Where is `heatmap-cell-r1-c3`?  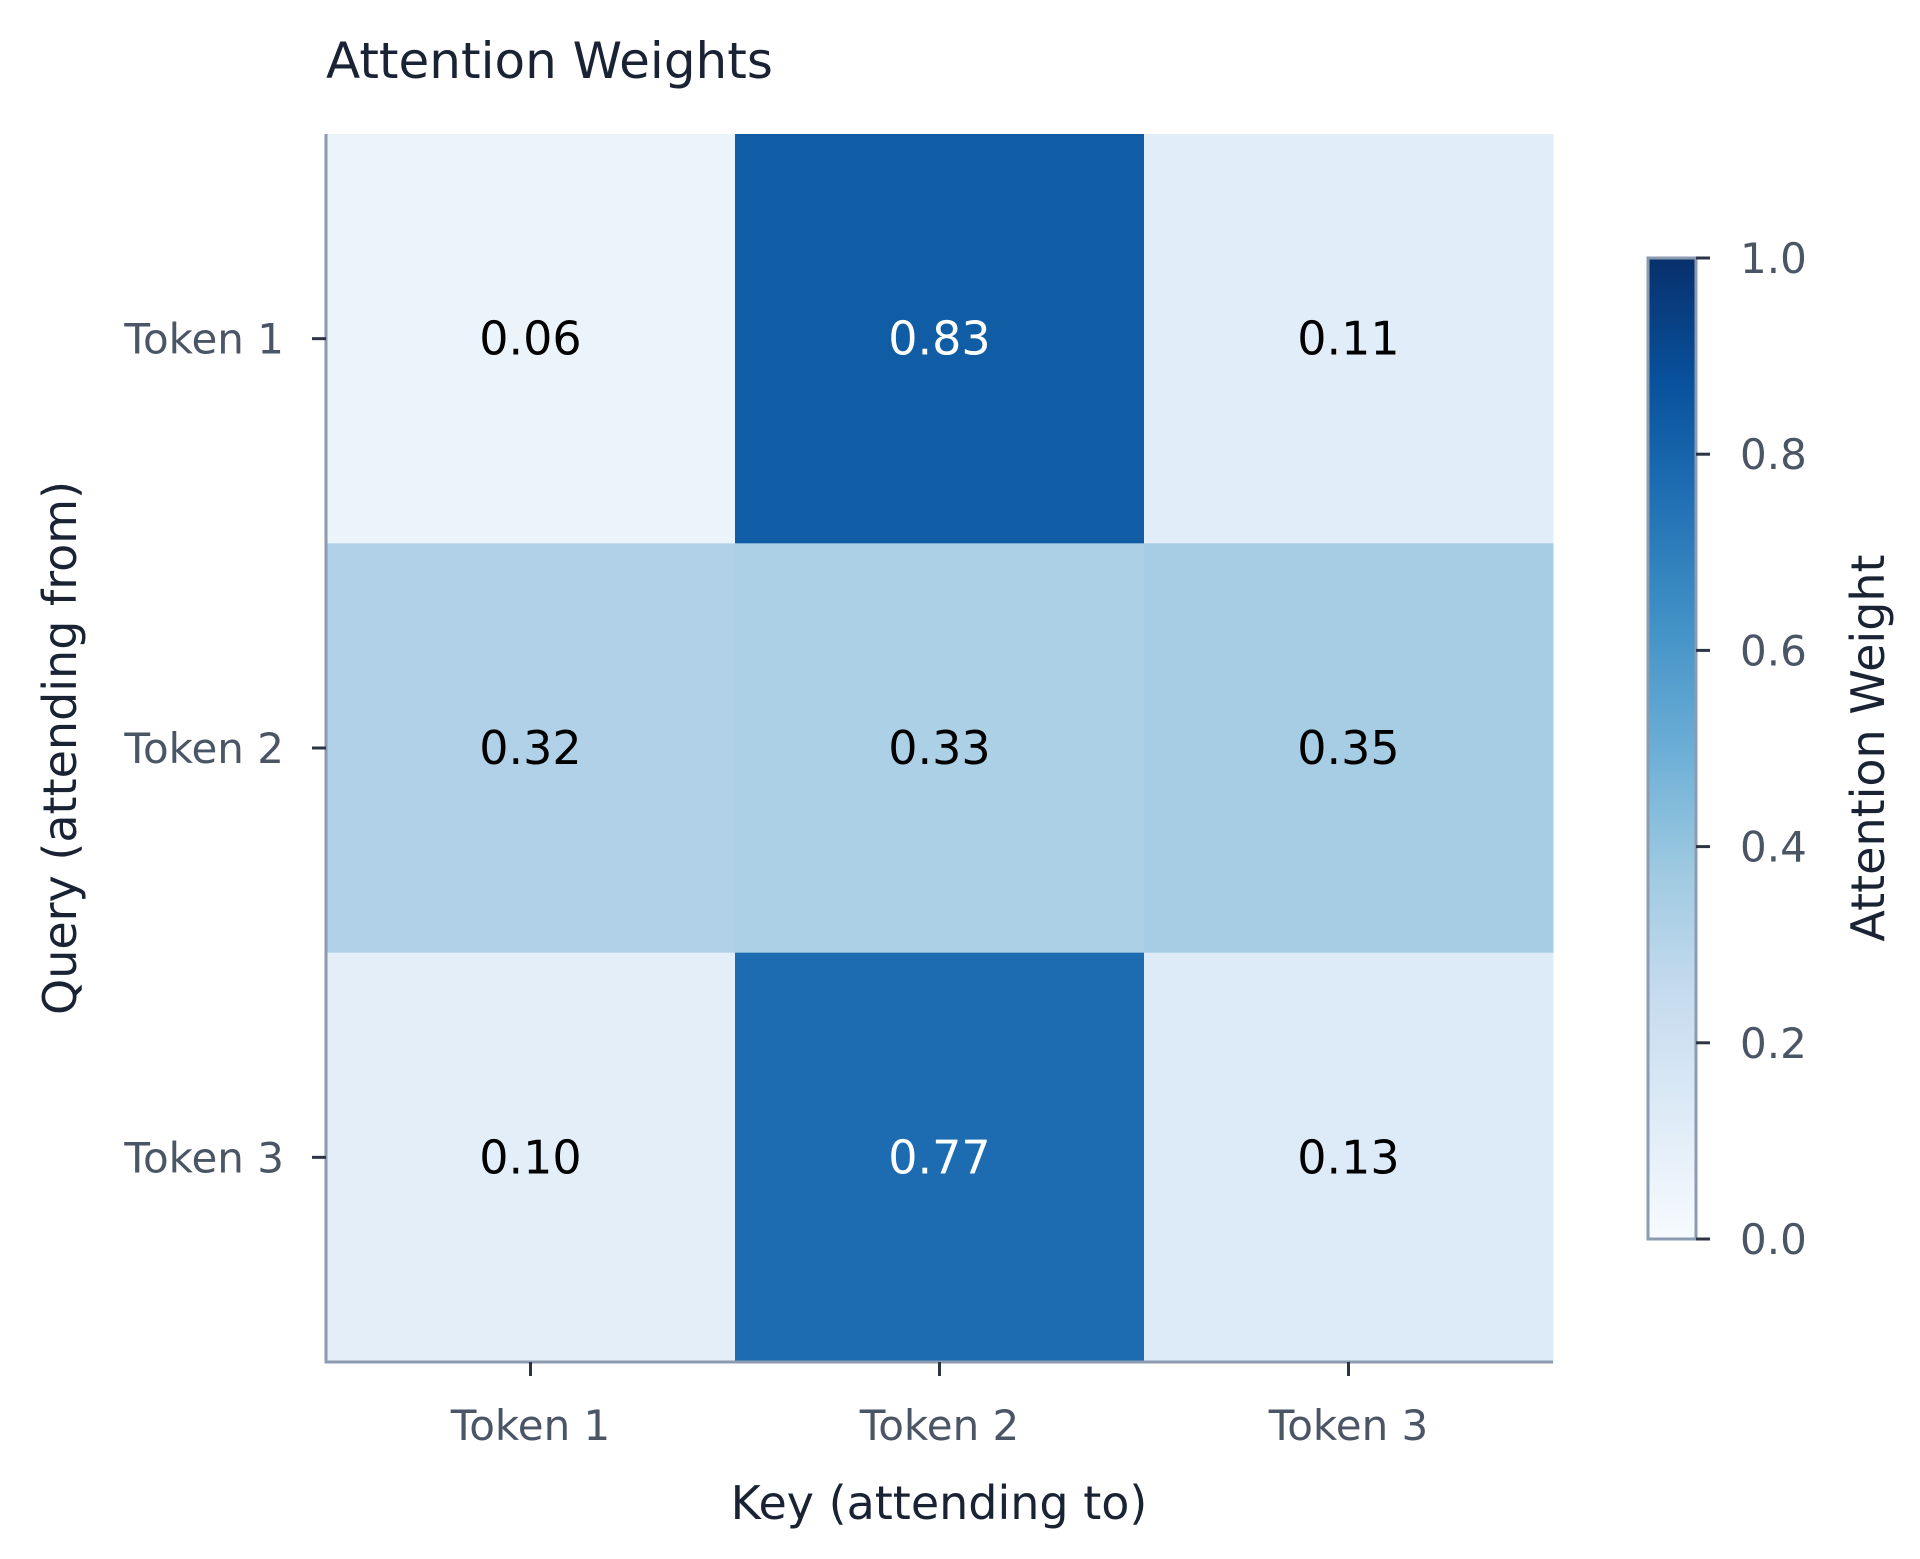 heatmap-cell-r1-c3 is located at coordinates (1349, 339).